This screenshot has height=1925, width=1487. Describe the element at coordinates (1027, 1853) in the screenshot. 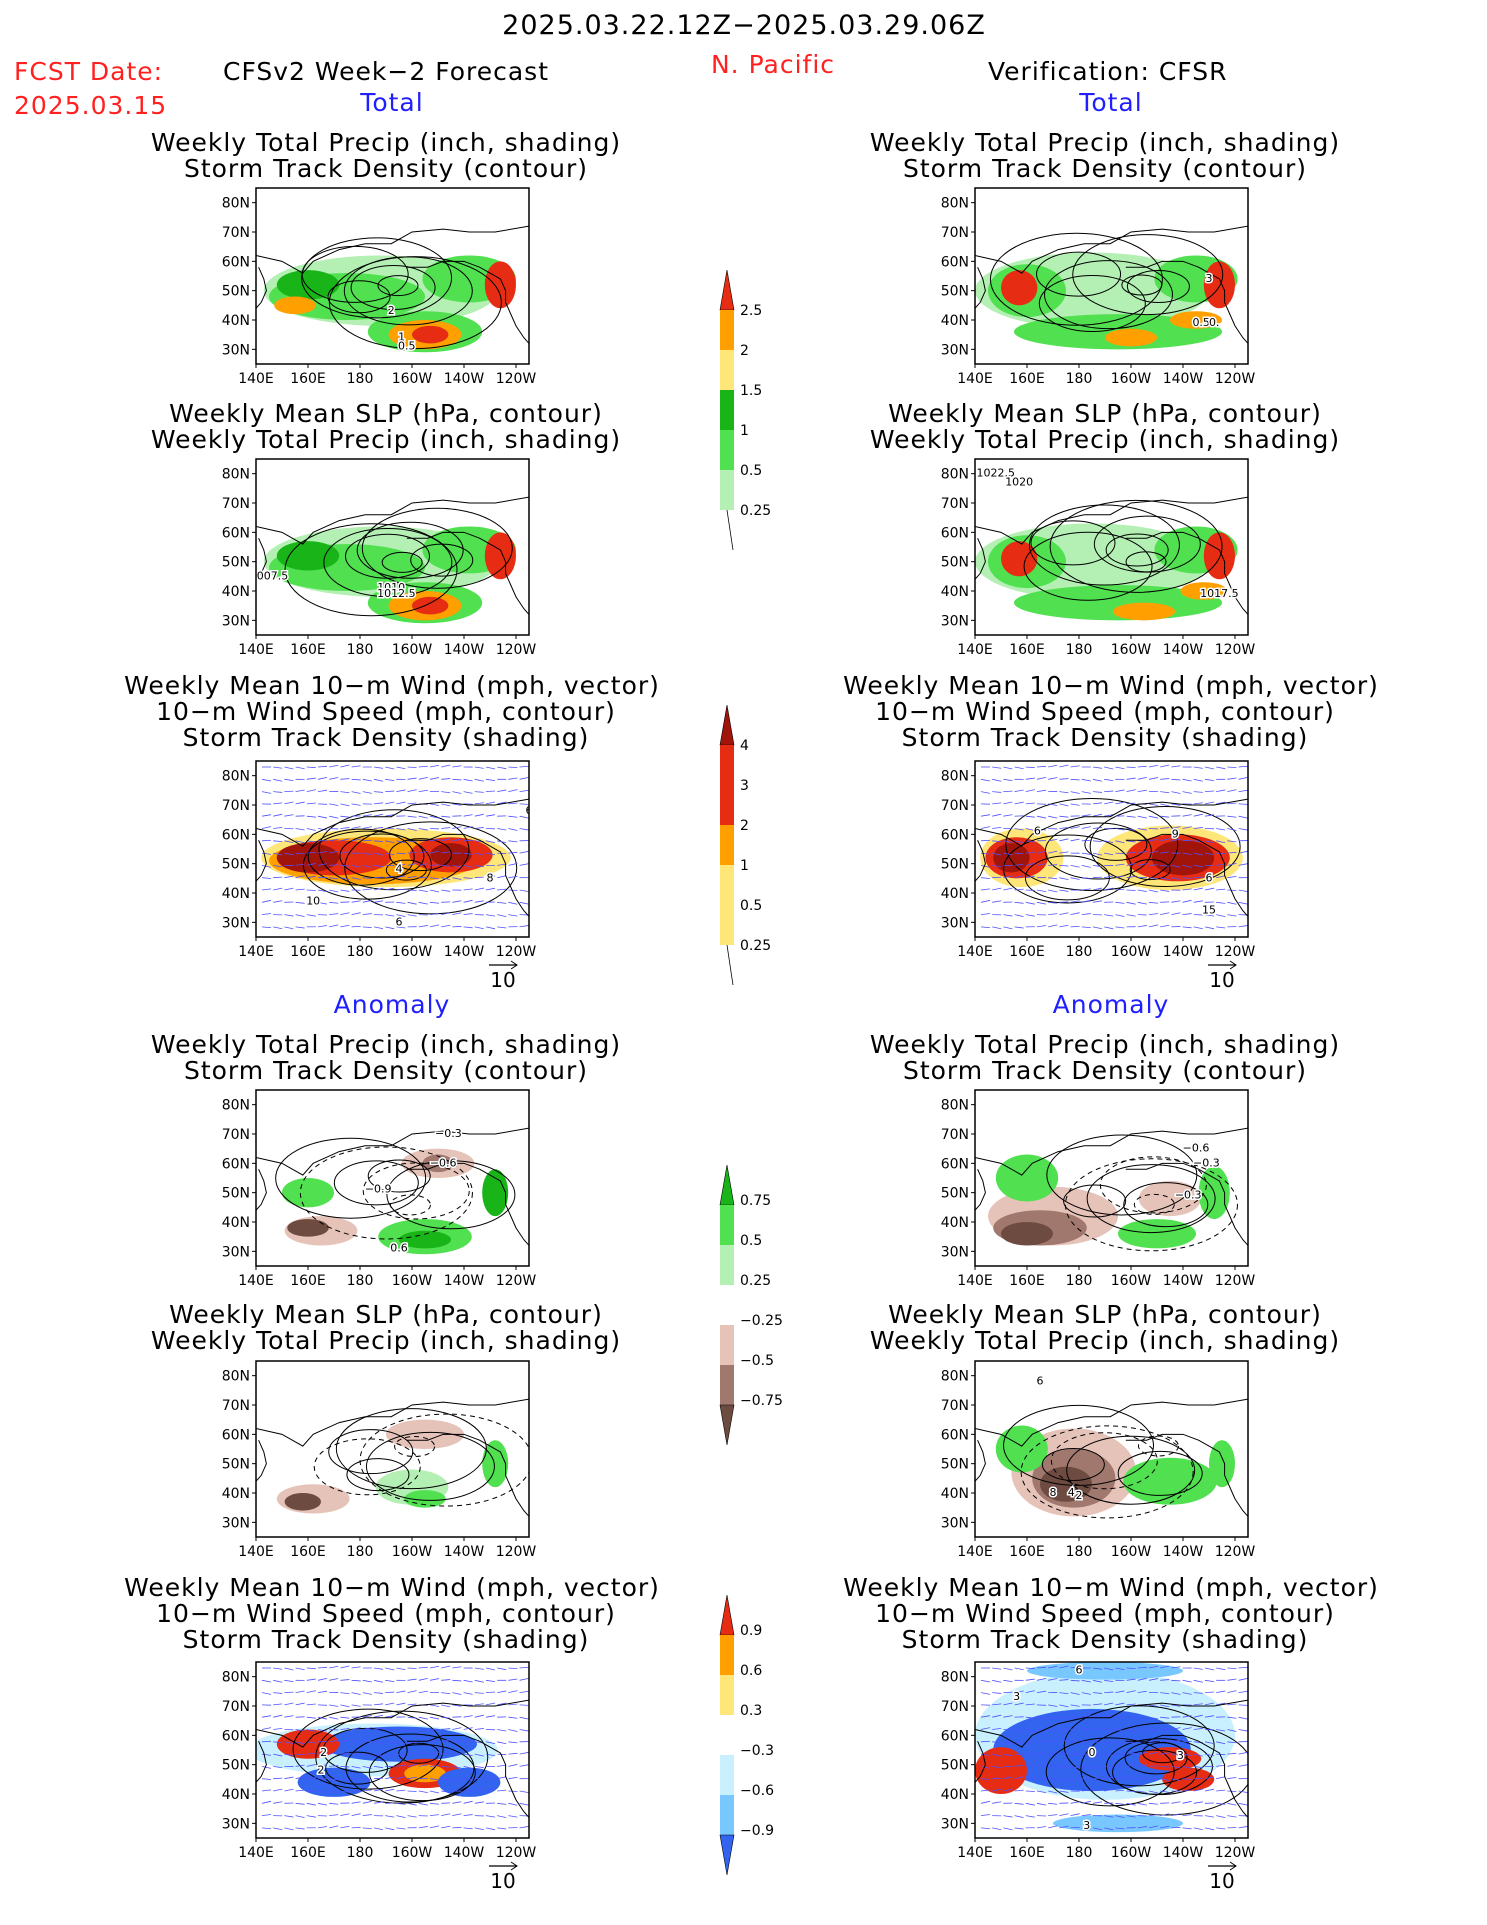

I see `x-tick-label: 160E` at that location.